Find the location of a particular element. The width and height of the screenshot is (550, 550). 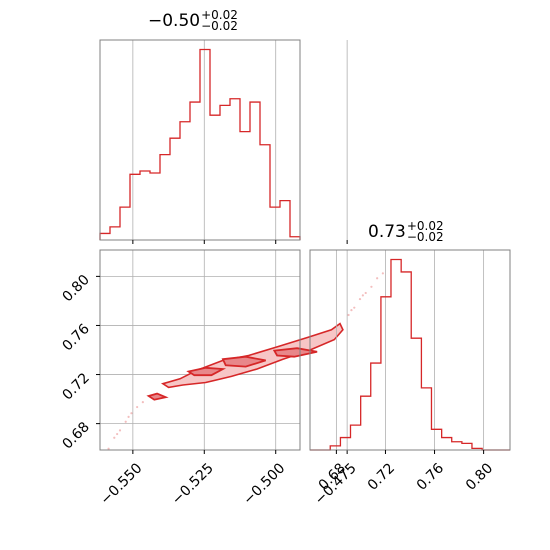

tick-label-y-2d-0: 0.68 is located at coordinates (75, 435).